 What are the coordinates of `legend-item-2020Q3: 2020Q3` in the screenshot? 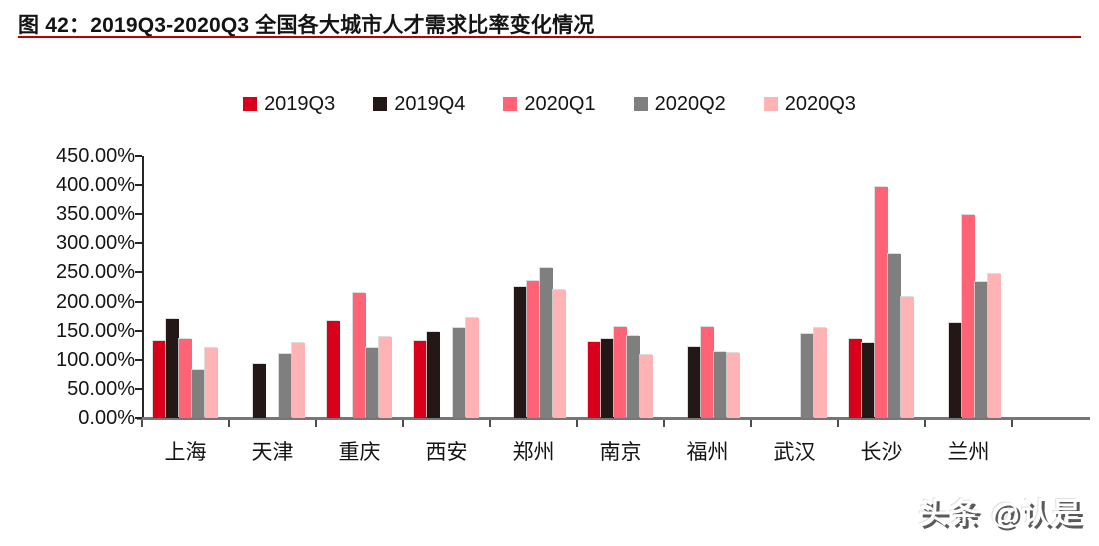 It's located at (809, 104).